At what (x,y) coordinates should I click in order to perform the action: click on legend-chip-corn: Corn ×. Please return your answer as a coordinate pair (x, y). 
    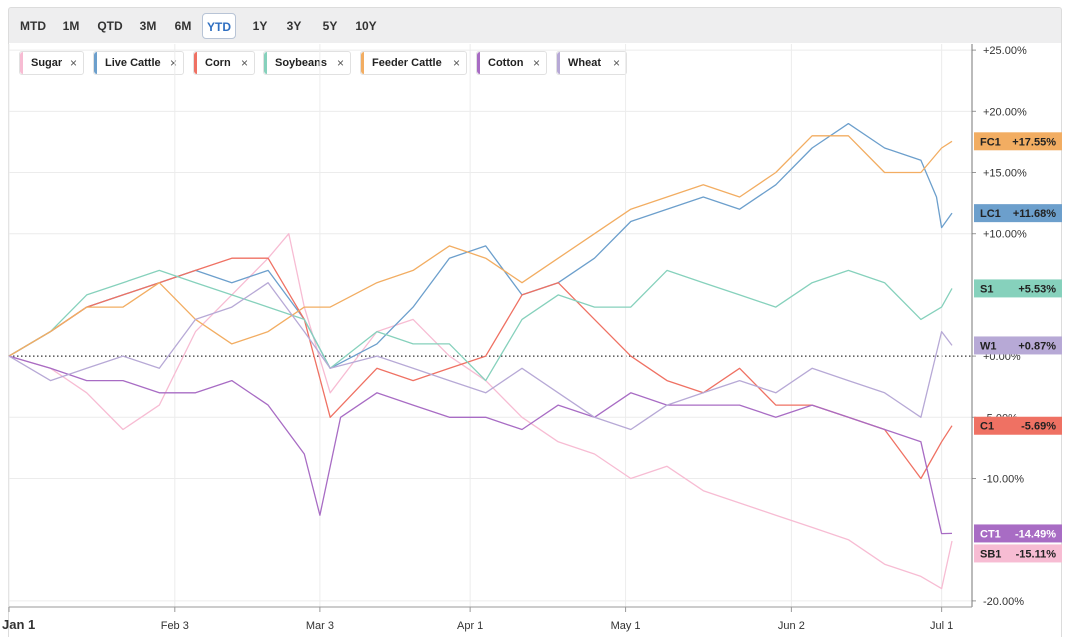
    Looking at the image, I should click on (224, 63).